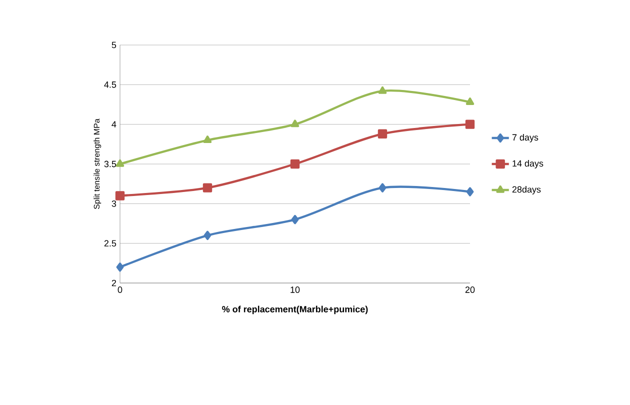  I want to click on y-tick-label: 4, so click(114, 124).